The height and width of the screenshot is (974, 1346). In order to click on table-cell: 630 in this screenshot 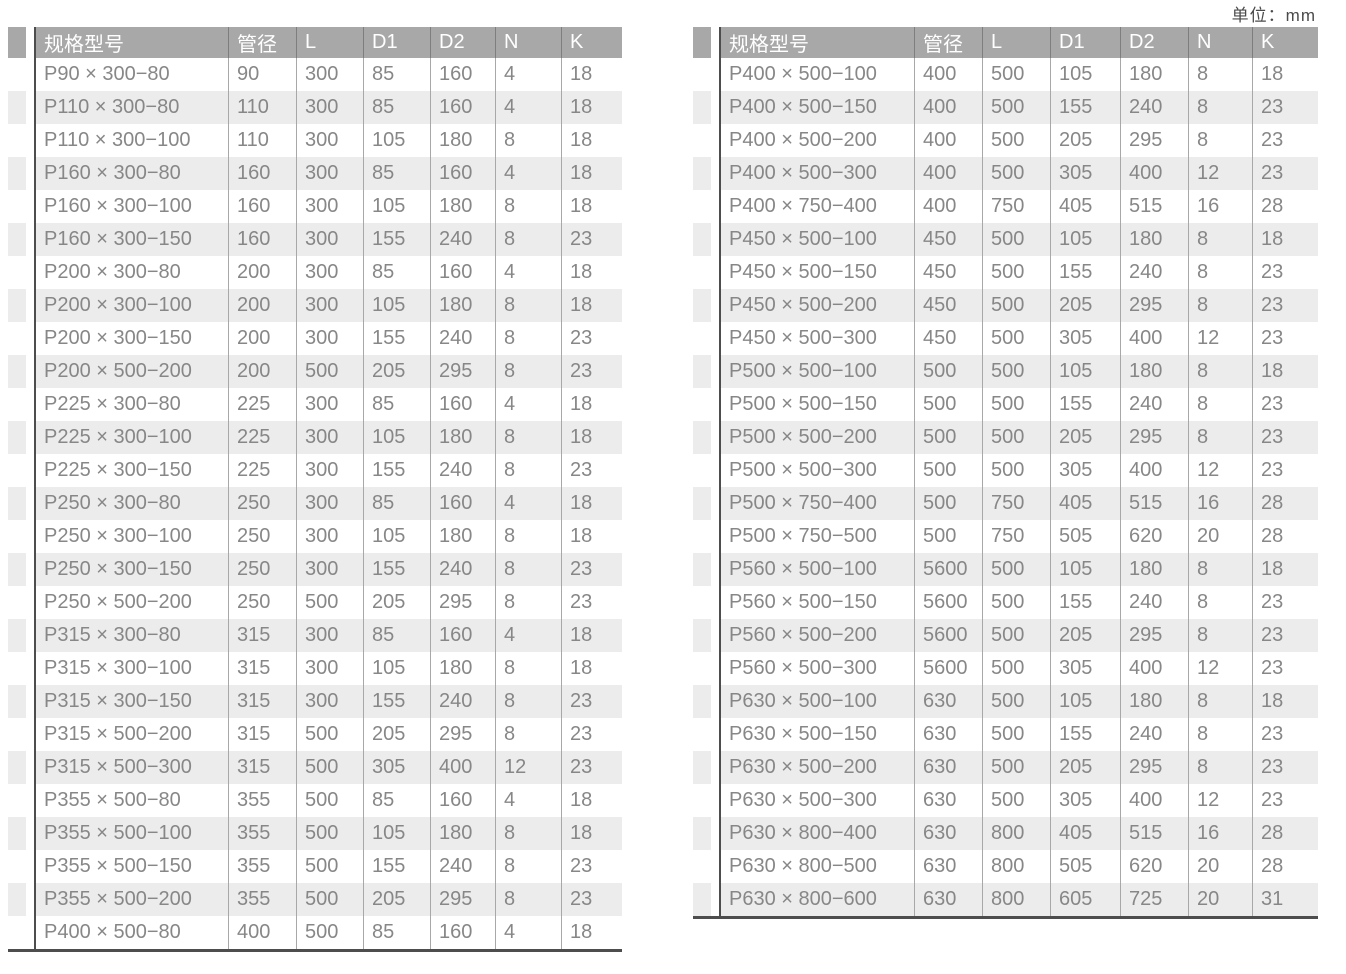, I will do `click(948, 767)`.